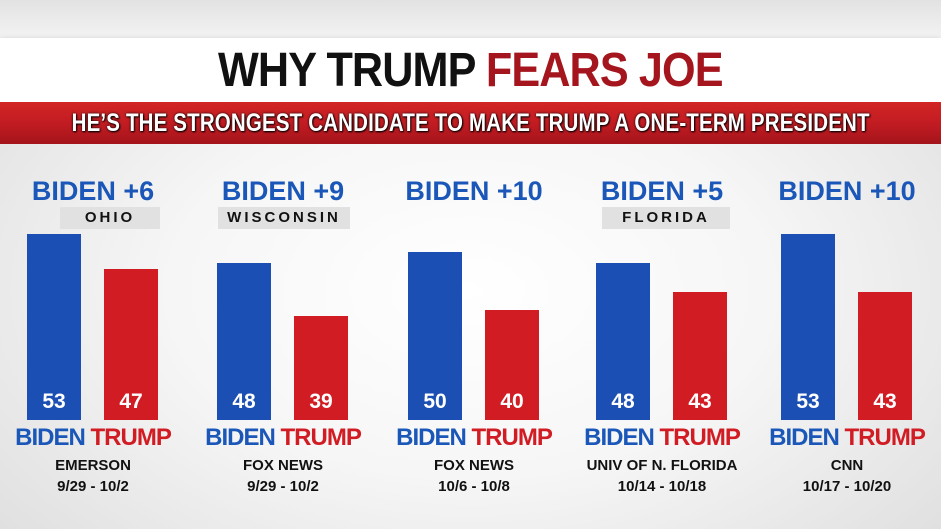 The image size is (941, 529). Describe the element at coordinates (321, 401) in the screenshot. I see `trump-value-label: 39` at that location.